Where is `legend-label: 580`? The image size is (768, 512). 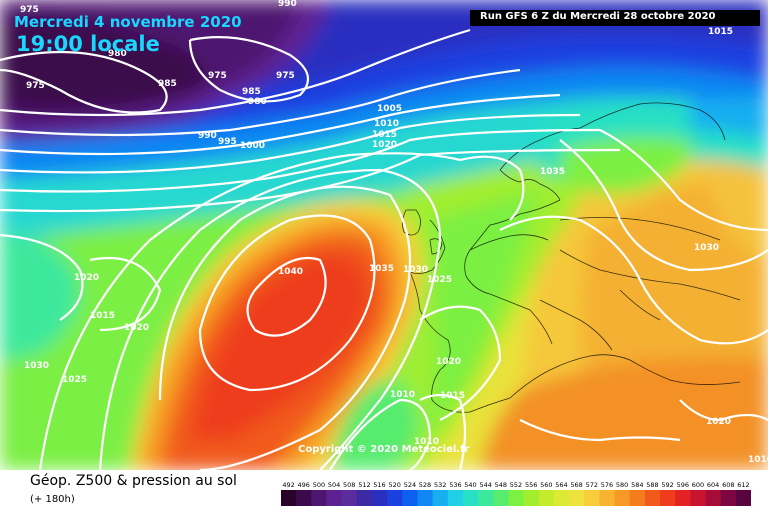 legend-label: 580 is located at coordinates (622, 485).